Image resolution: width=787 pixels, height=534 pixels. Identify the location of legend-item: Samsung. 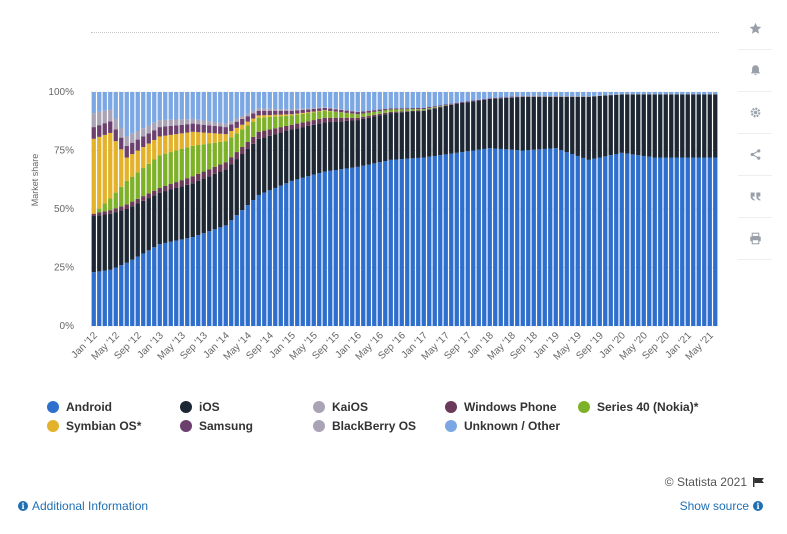
(216, 426).